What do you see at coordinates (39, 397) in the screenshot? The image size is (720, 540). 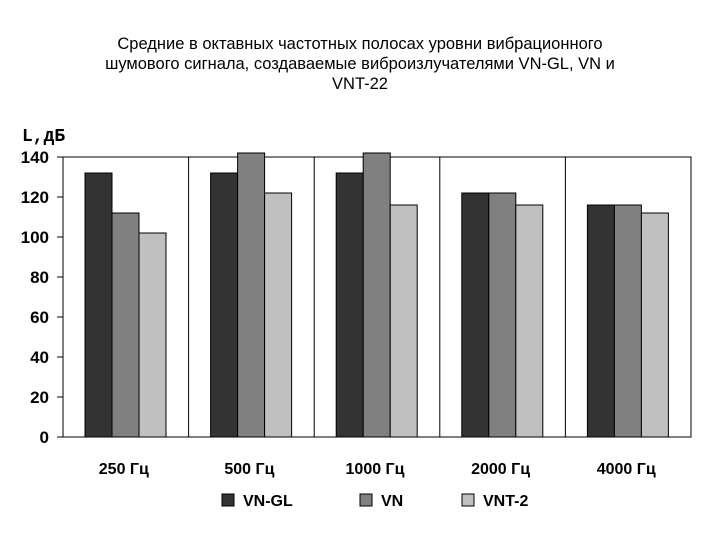 I see `y-tick-label: 20` at bounding box center [39, 397].